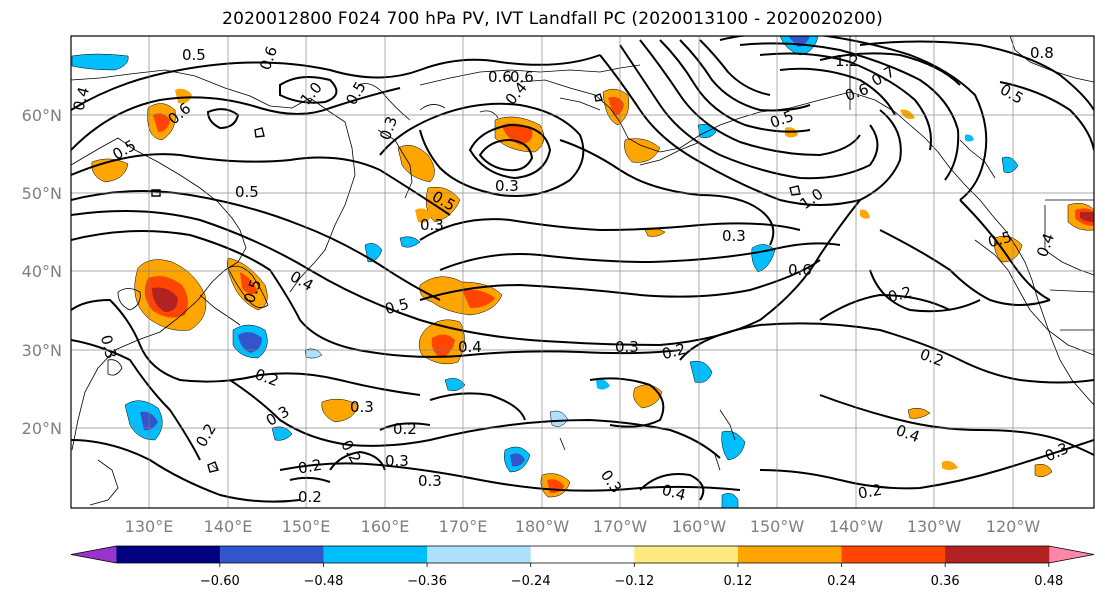 The height and width of the screenshot is (601, 1105). Describe the element at coordinates (1071, 554) in the screenshot. I see `colorbar-extend-max` at that location.